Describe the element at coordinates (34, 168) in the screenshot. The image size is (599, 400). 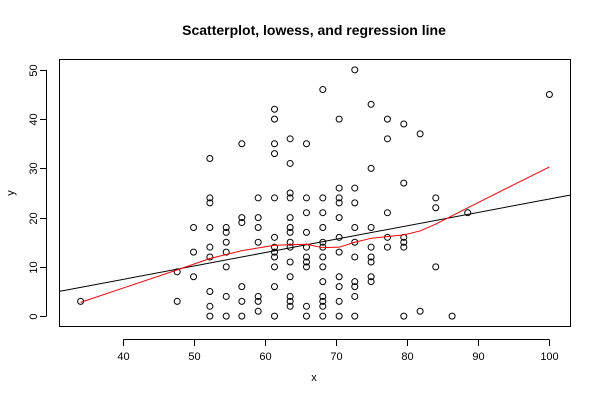
I see `y-tick-label: 30` at that location.